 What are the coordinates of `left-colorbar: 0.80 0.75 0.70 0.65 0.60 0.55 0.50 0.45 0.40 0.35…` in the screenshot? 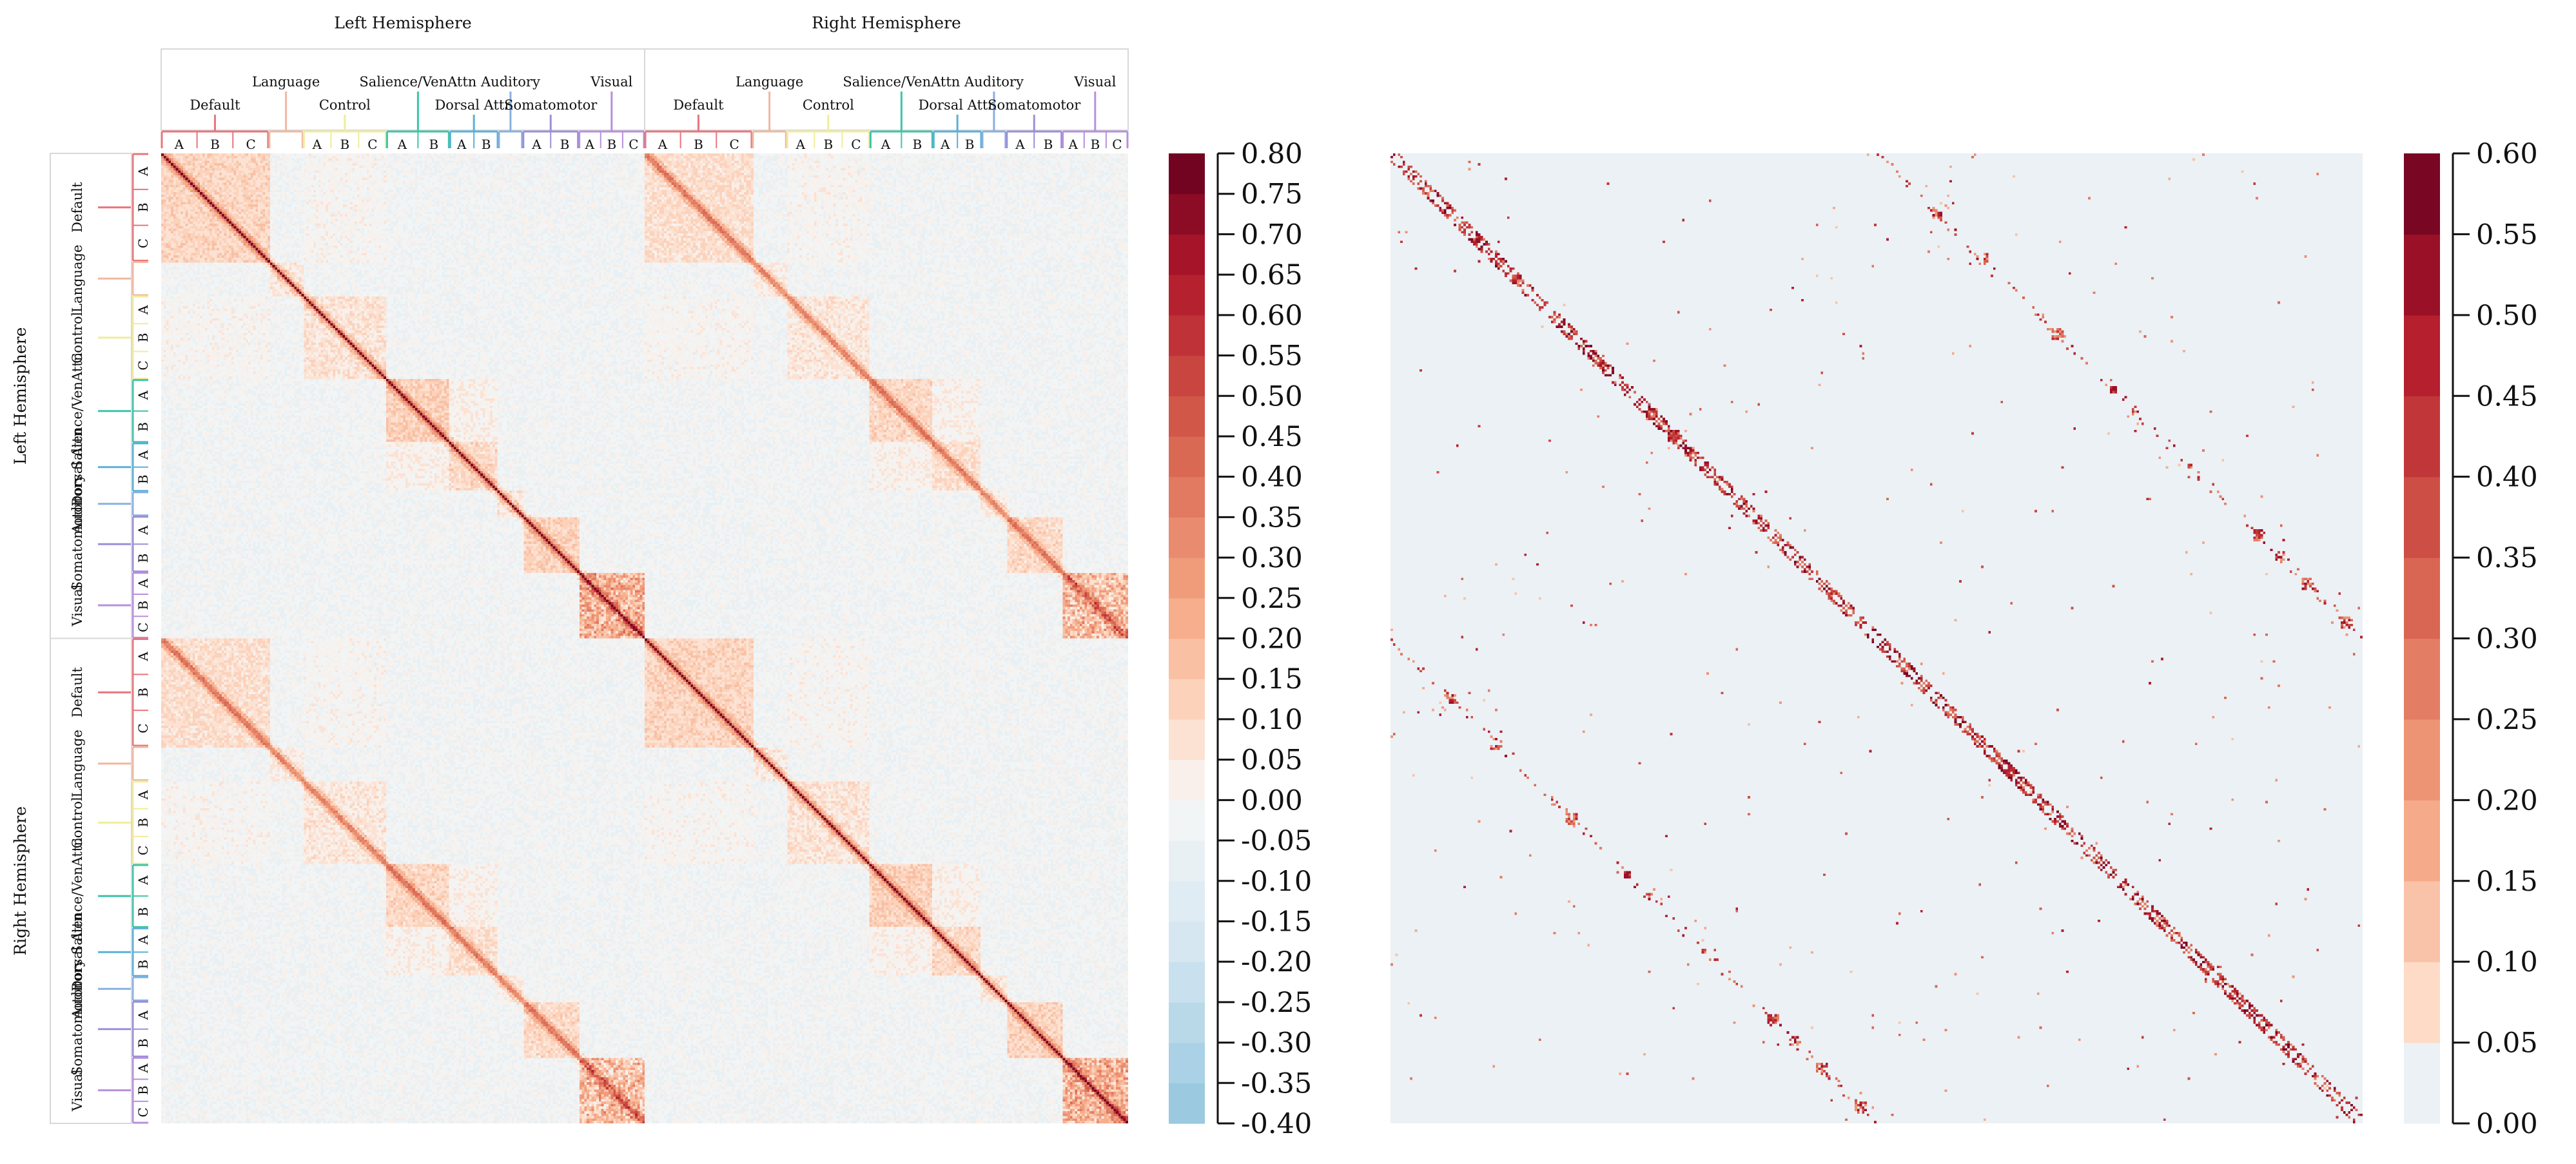 It's located at (1240, 639).